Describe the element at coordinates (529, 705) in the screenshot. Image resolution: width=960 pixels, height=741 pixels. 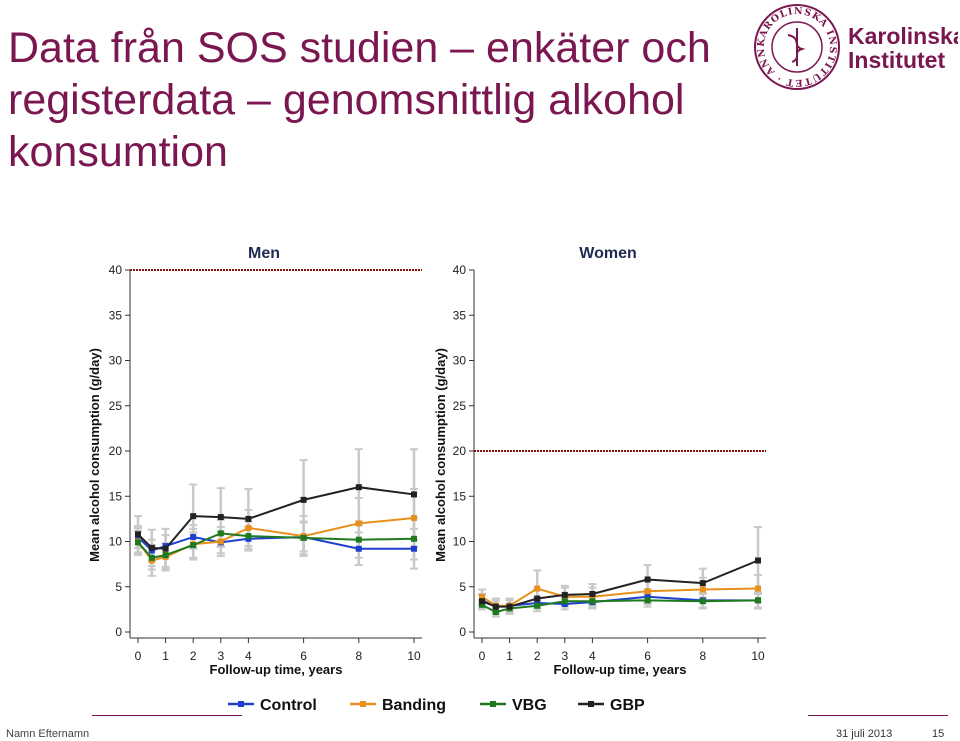
I see `legend-label: VBG` at that location.